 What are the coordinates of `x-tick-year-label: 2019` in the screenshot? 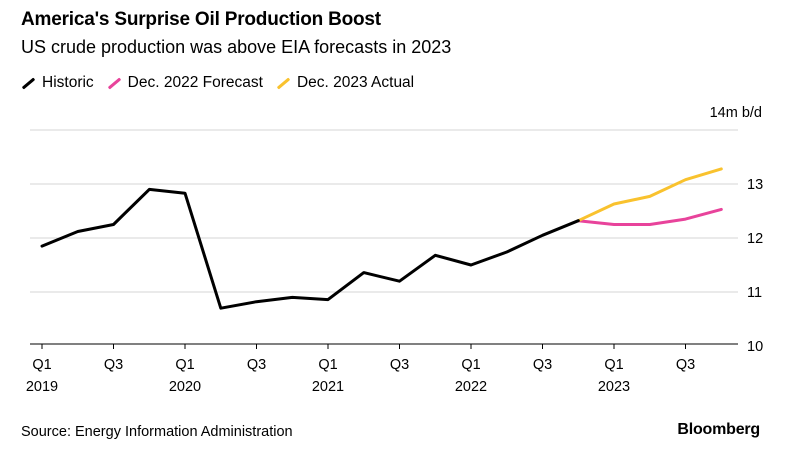 It's located at (42, 387).